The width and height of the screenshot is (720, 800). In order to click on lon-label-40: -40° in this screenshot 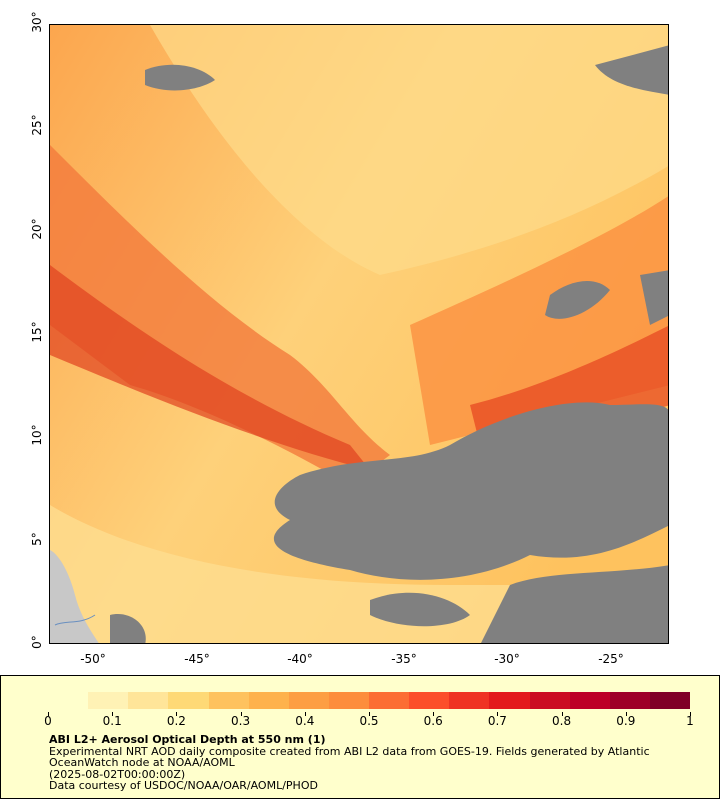, I will do `click(300, 659)`.